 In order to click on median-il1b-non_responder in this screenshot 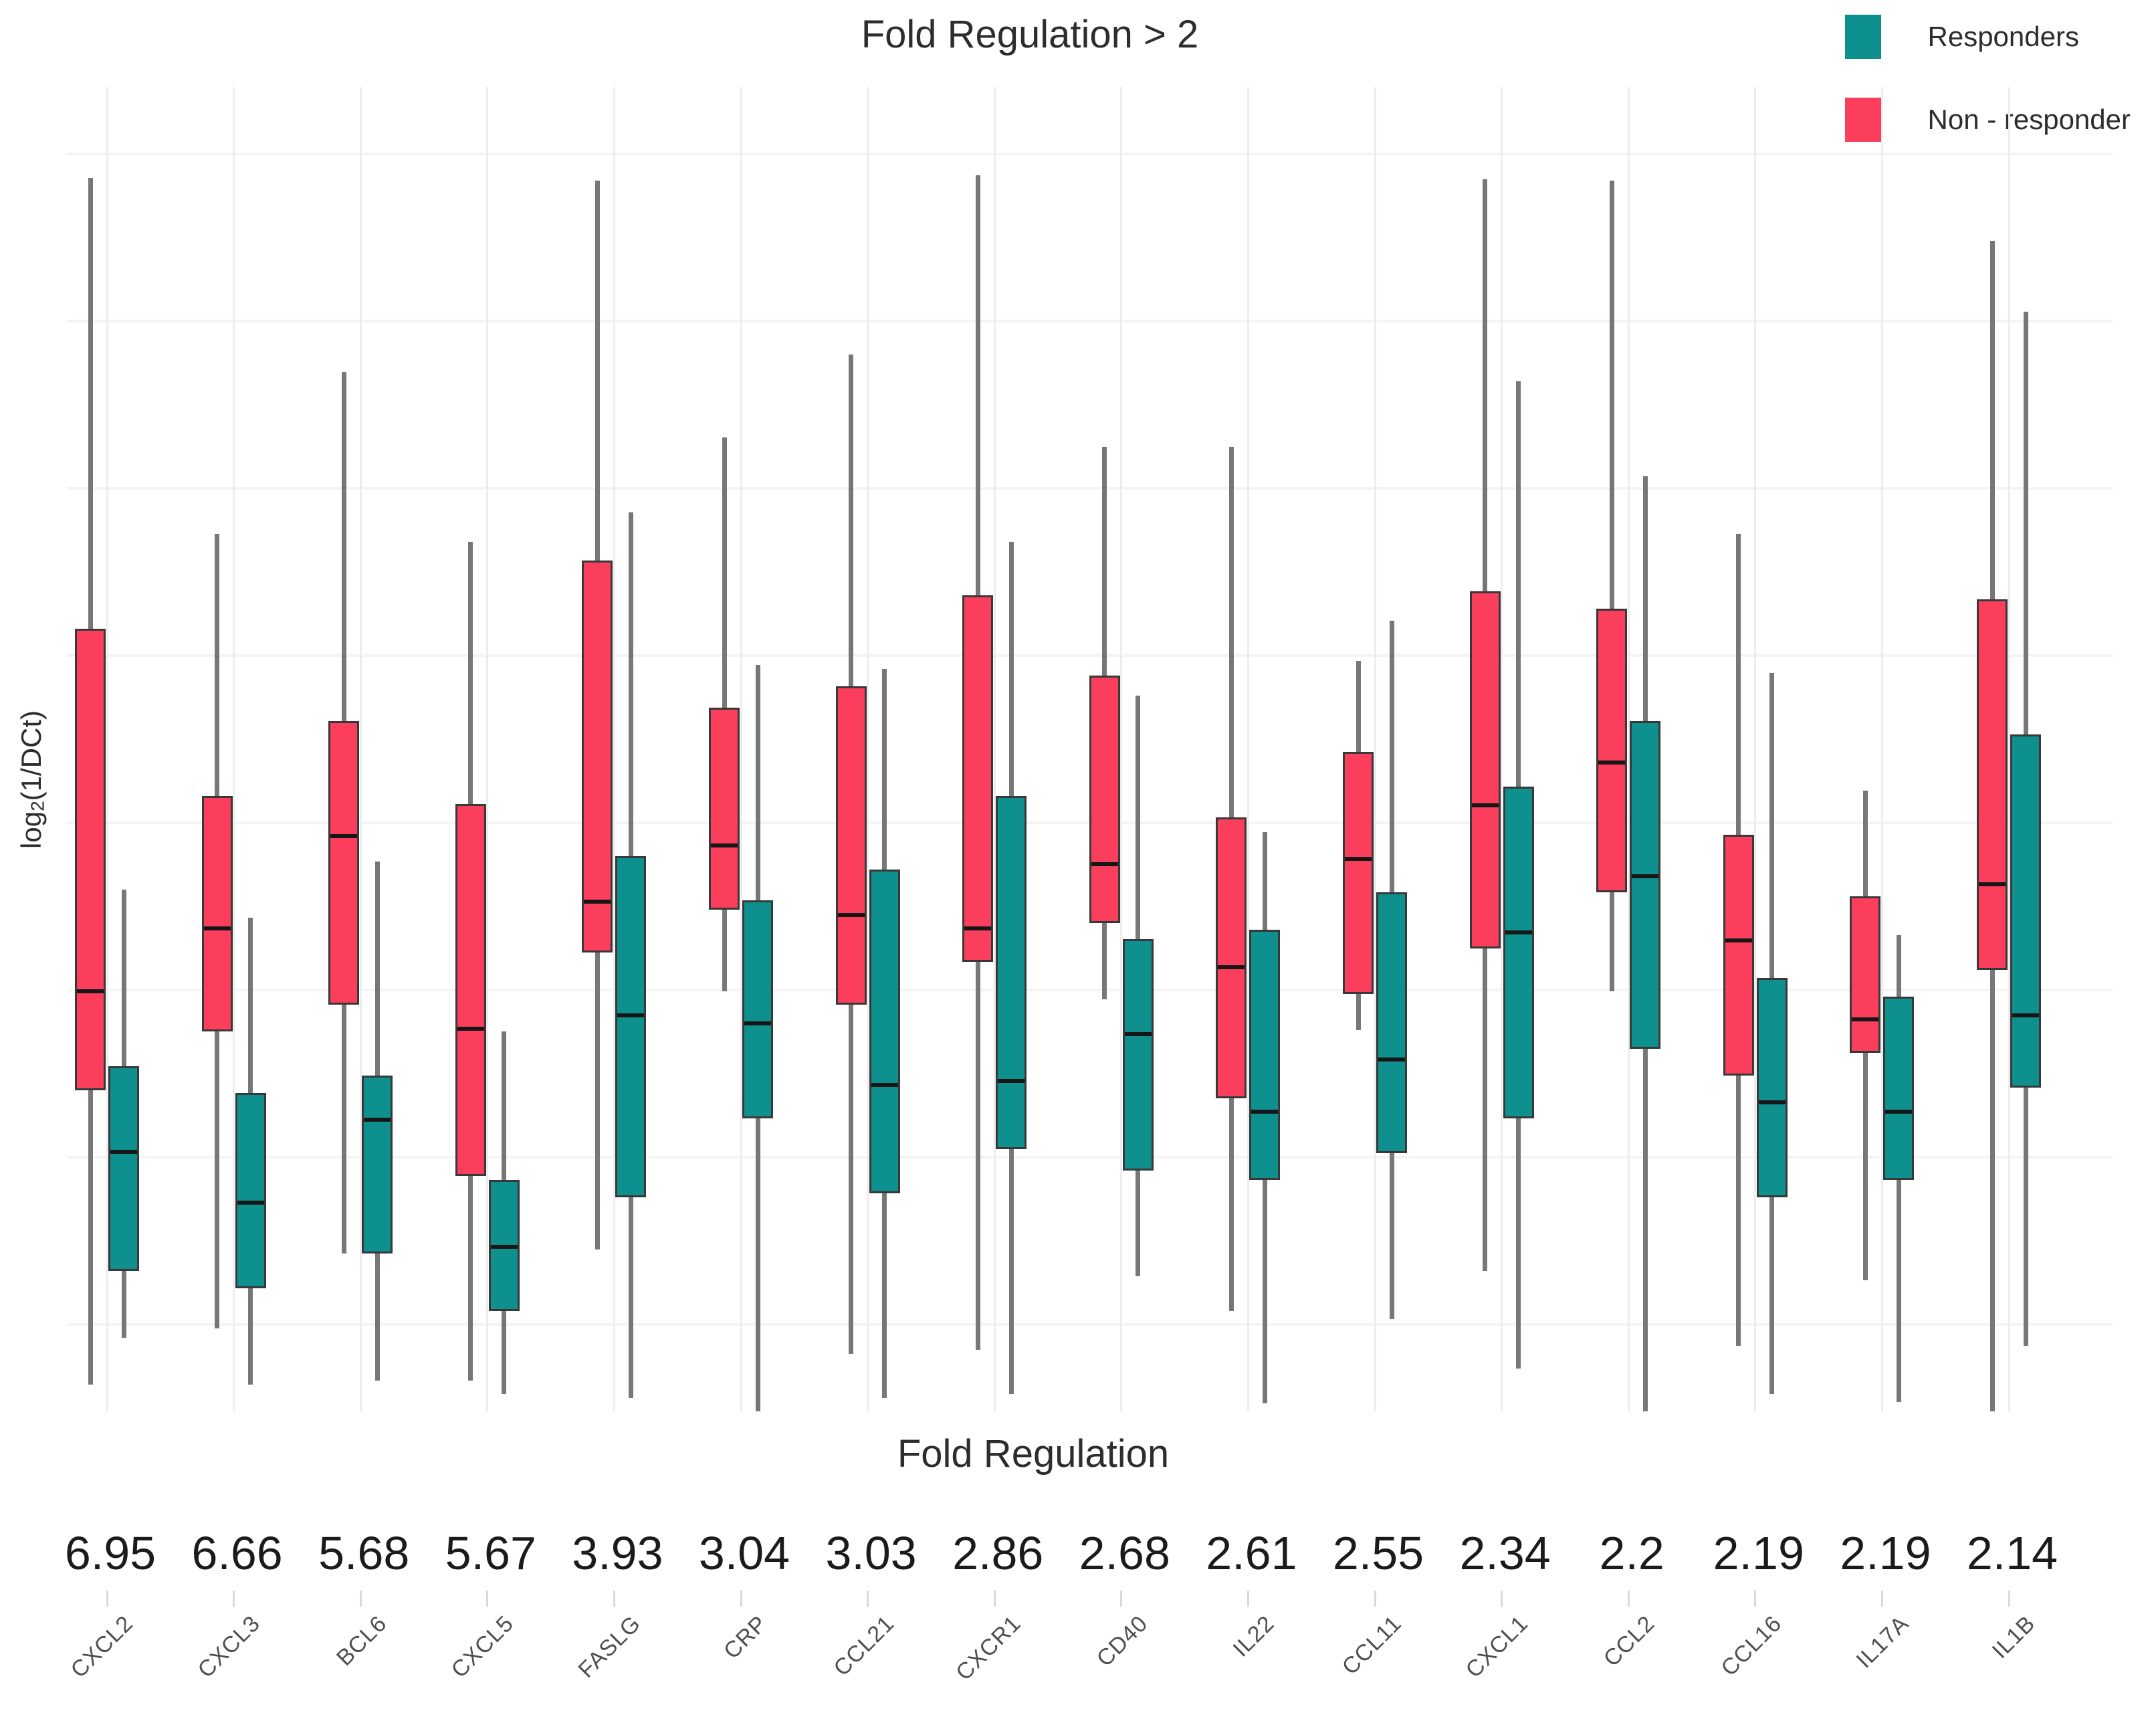, I will do `click(1993, 884)`.